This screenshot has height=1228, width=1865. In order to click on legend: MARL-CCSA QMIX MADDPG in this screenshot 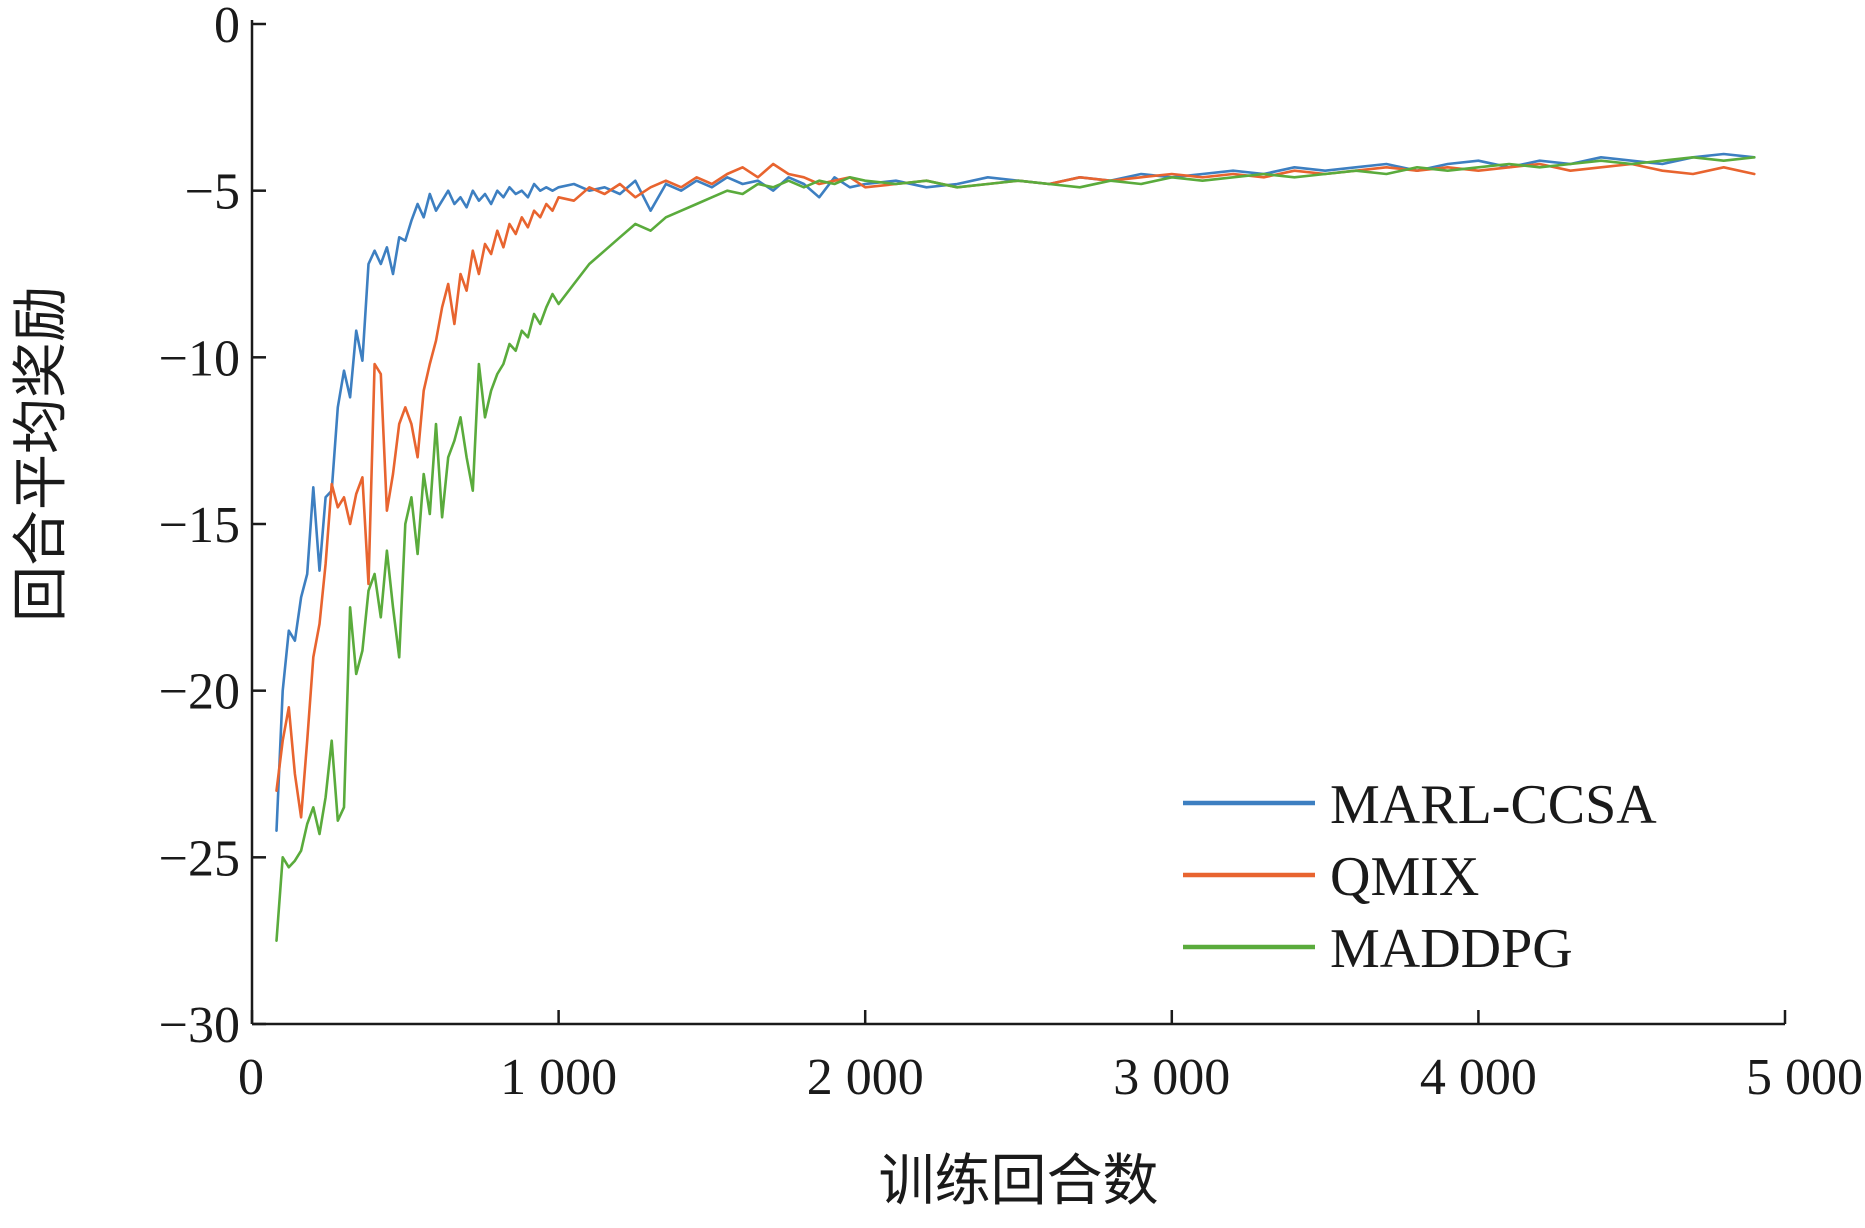, I will do `click(1420, 877)`.